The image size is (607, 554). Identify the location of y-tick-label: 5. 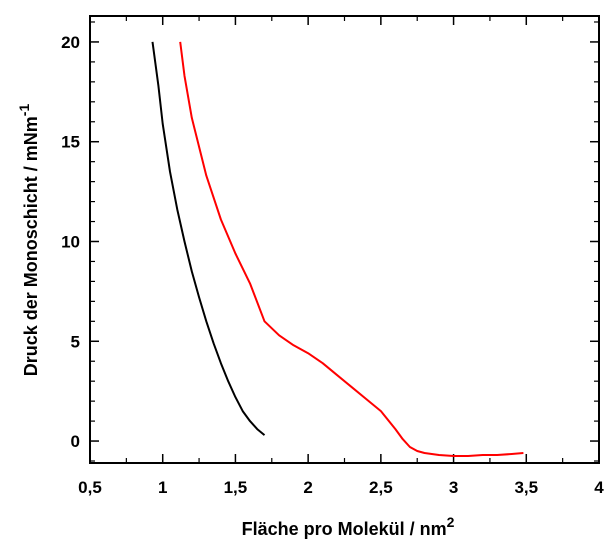
(75, 341).